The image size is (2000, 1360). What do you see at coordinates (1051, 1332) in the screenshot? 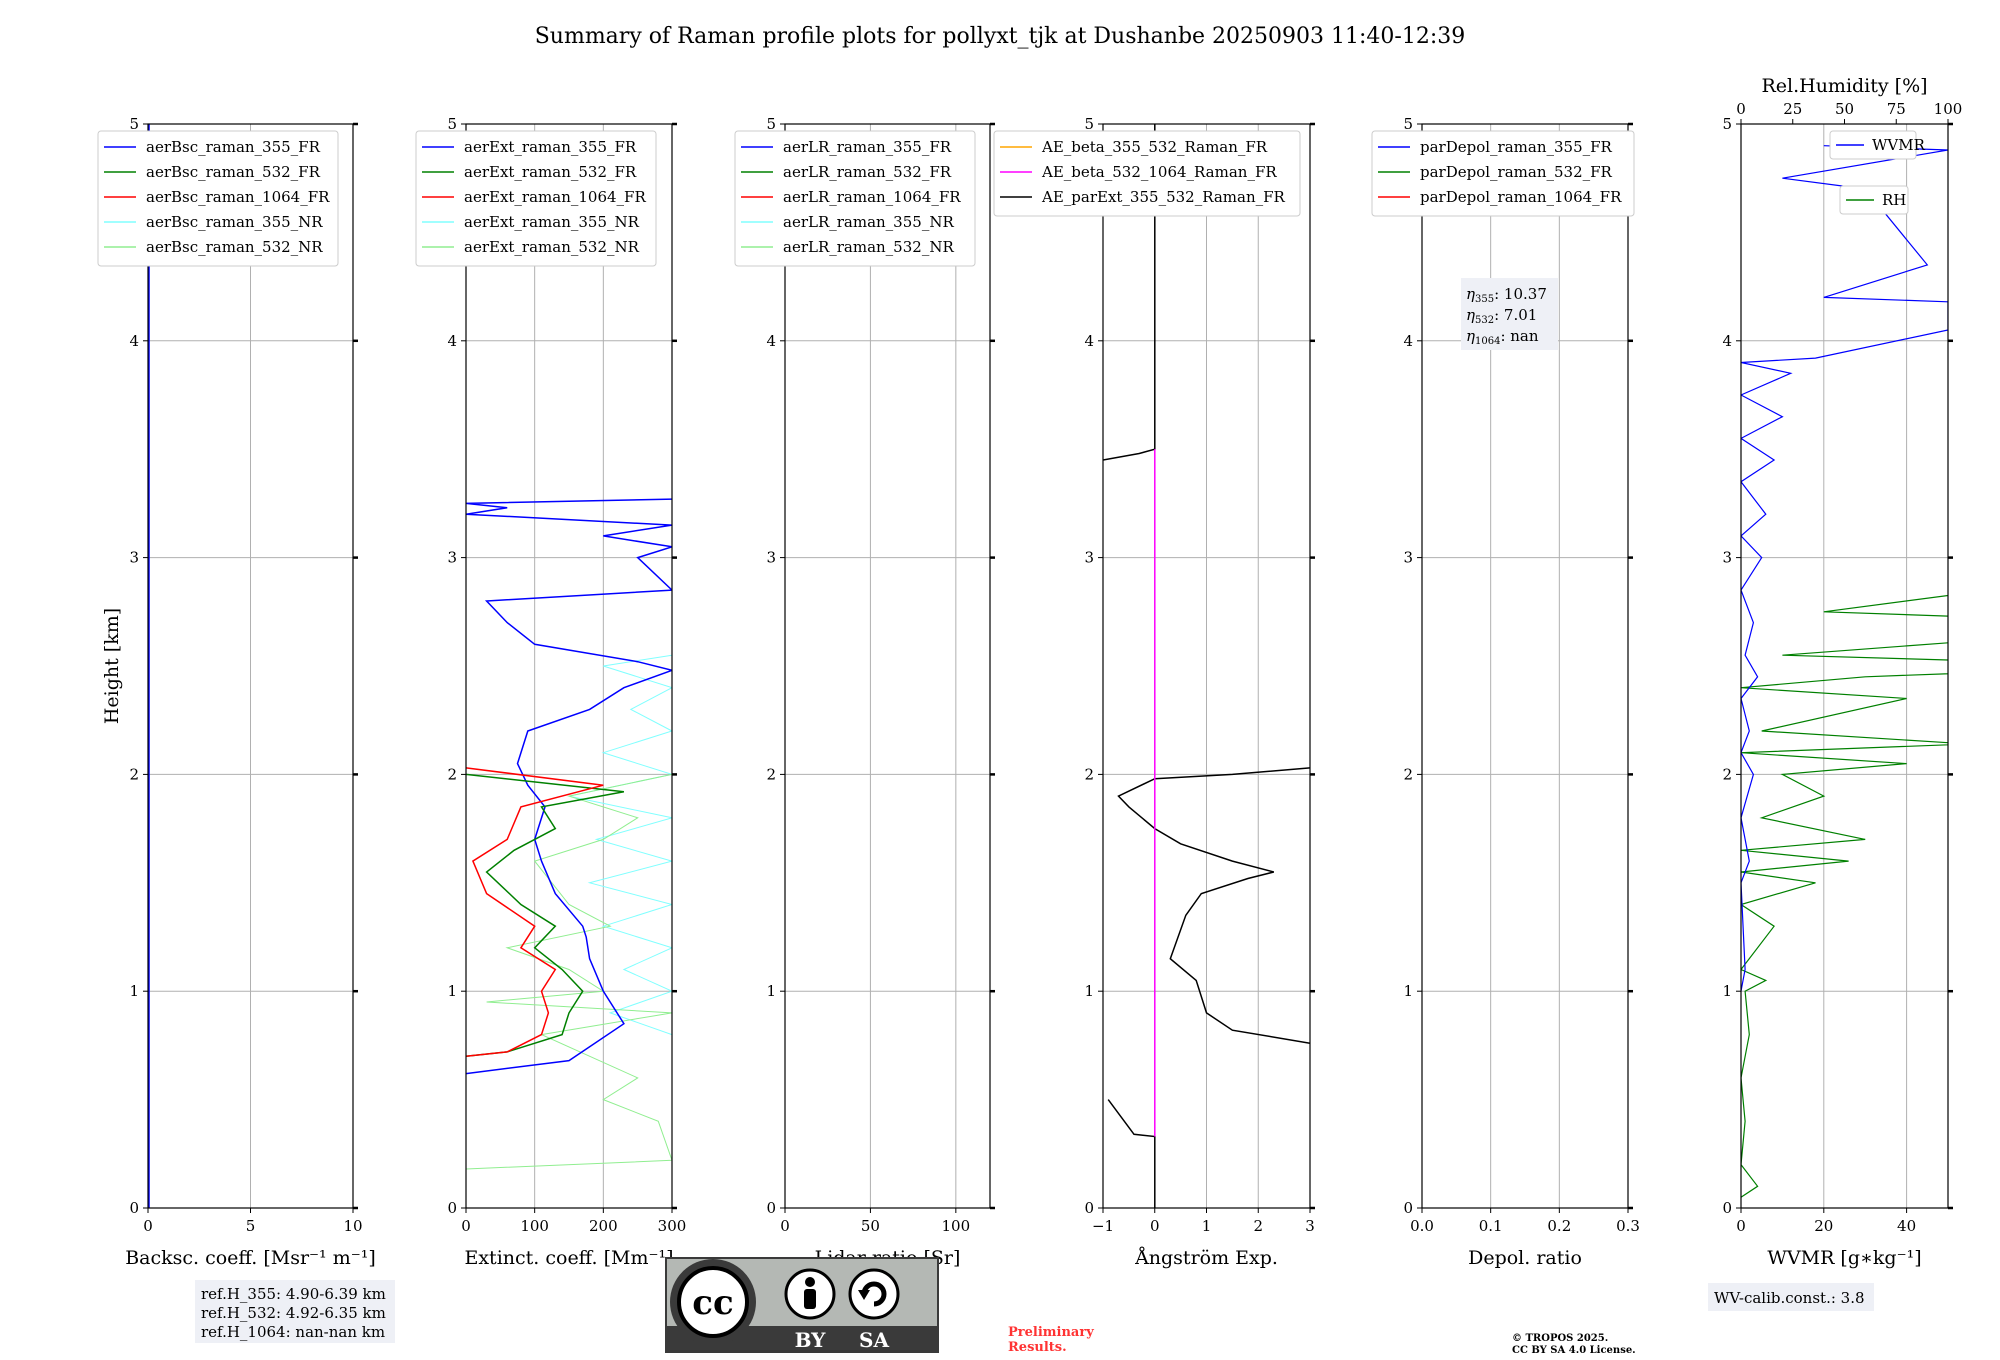
I see `preliminary-line-1: Preliminary` at bounding box center [1051, 1332].